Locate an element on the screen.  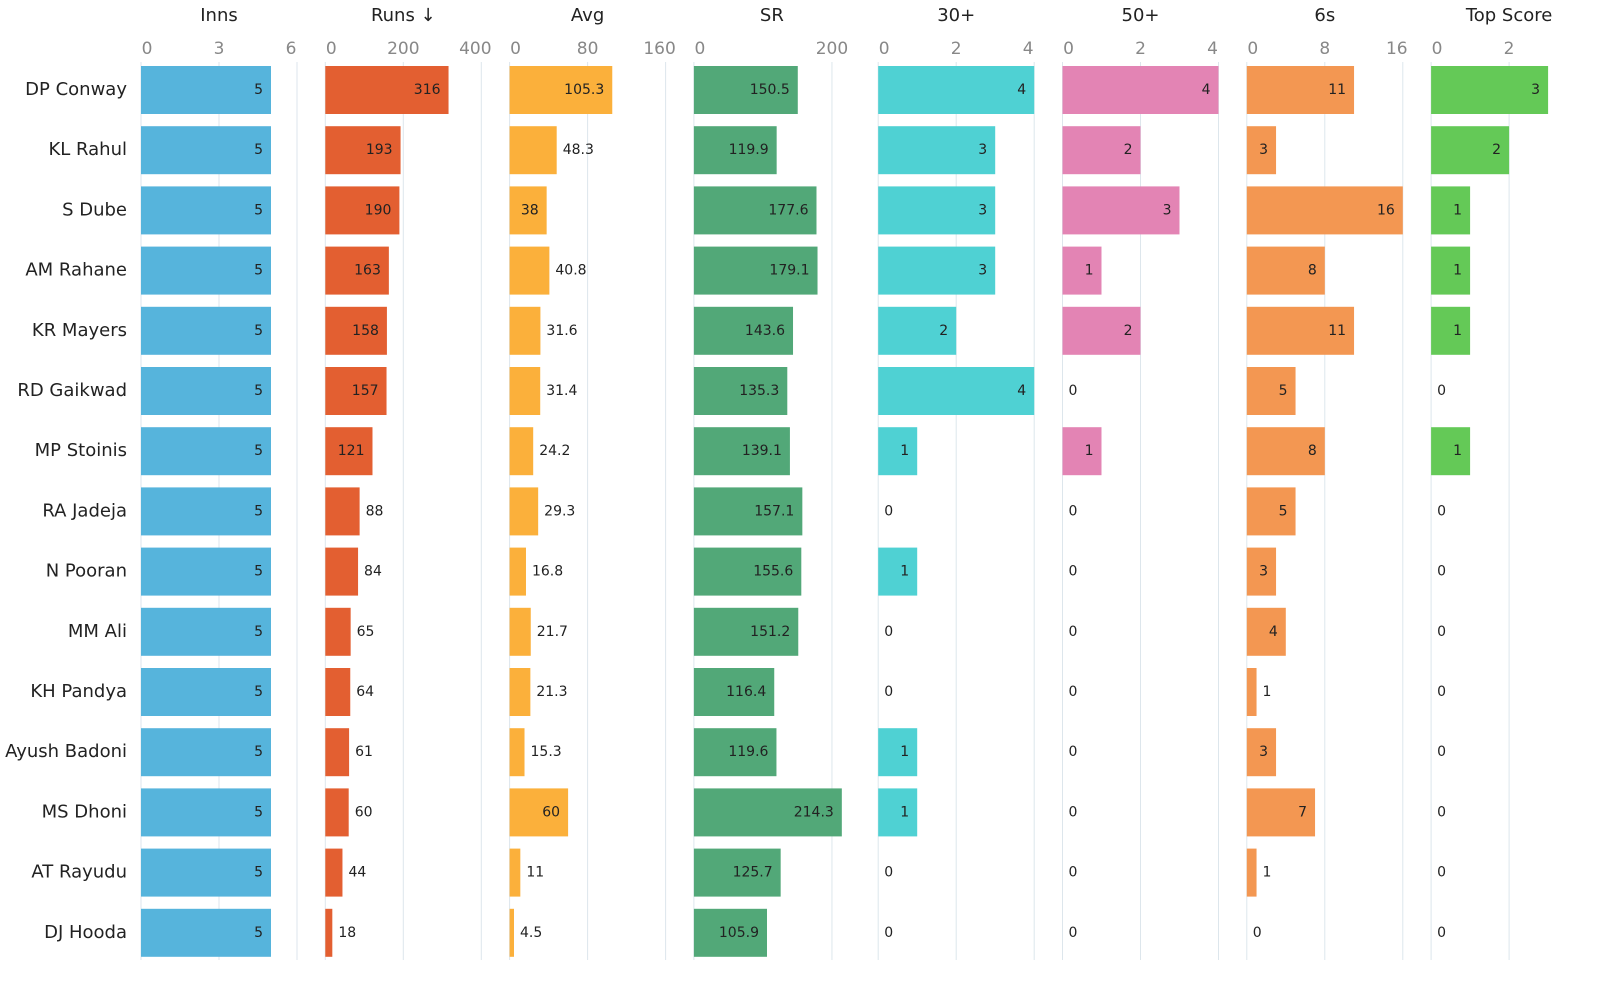
row-label: DP Conway is located at coordinates (76, 89).